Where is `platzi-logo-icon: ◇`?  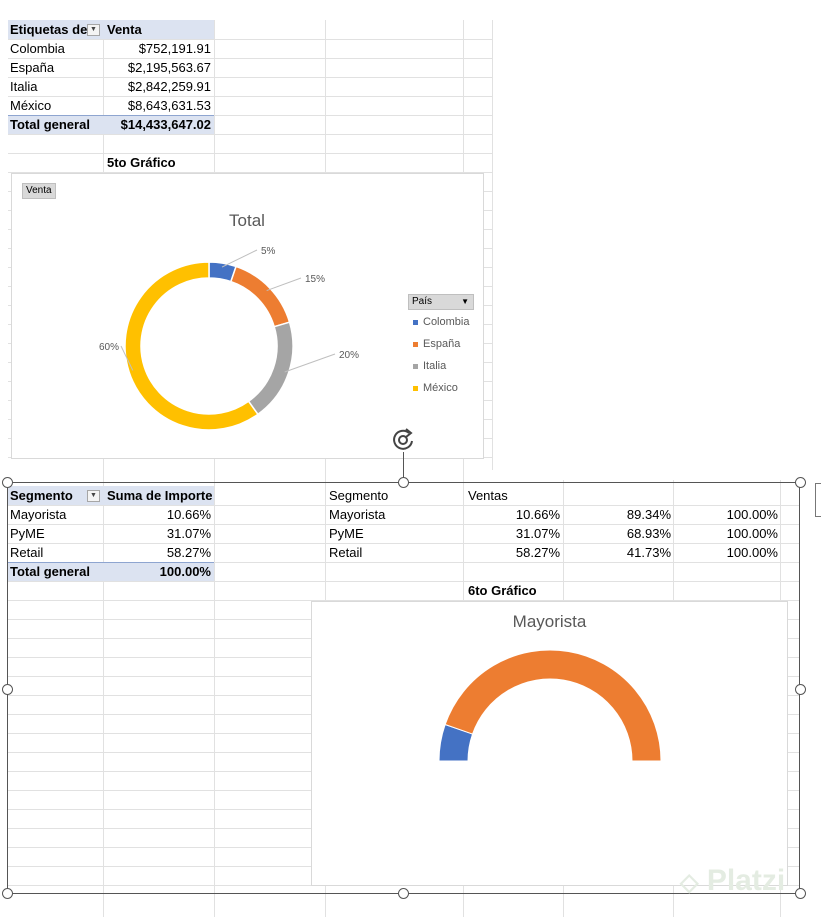
platzi-logo-icon: ◇ is located at coordinates (689, 882).